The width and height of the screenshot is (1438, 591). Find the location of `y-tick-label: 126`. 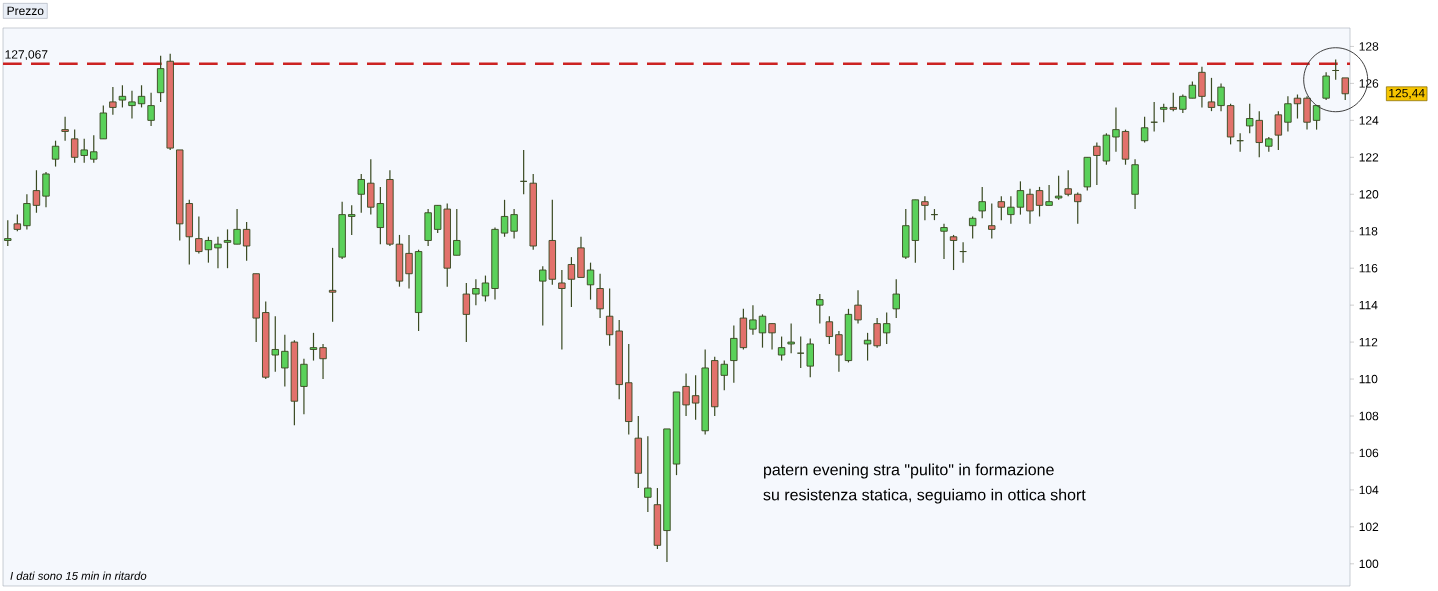

y-tick-label: 126 is located at coordinates (1369, 83).